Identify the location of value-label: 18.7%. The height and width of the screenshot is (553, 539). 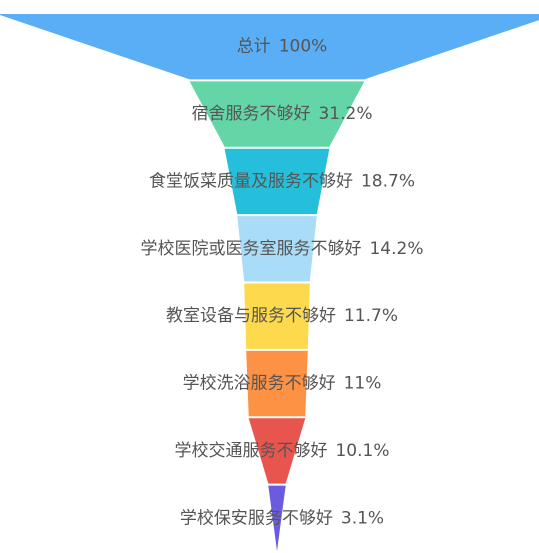
(388, 181).